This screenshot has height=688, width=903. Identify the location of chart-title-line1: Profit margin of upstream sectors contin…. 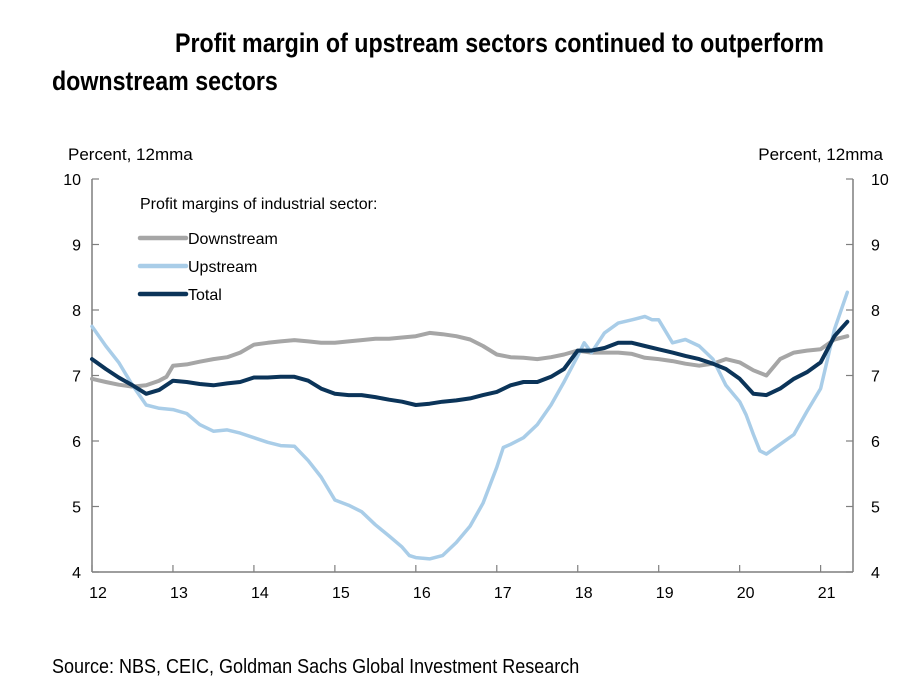
(499, 43).